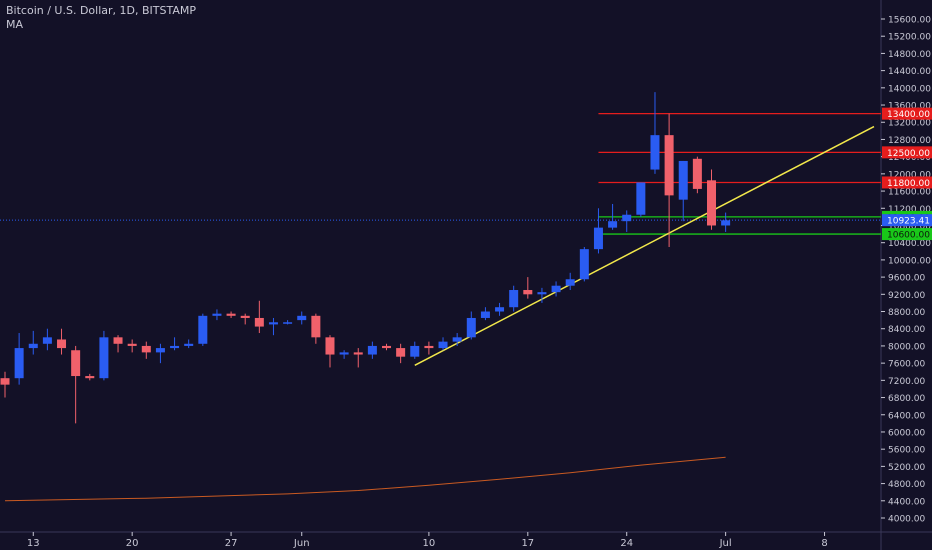 The width and height of the screenshot is (932, 550). What do you see at coordinates (301, 543) in the screenshot?
I see `time-tick-label: Jun` at bounding box center [301, 543].